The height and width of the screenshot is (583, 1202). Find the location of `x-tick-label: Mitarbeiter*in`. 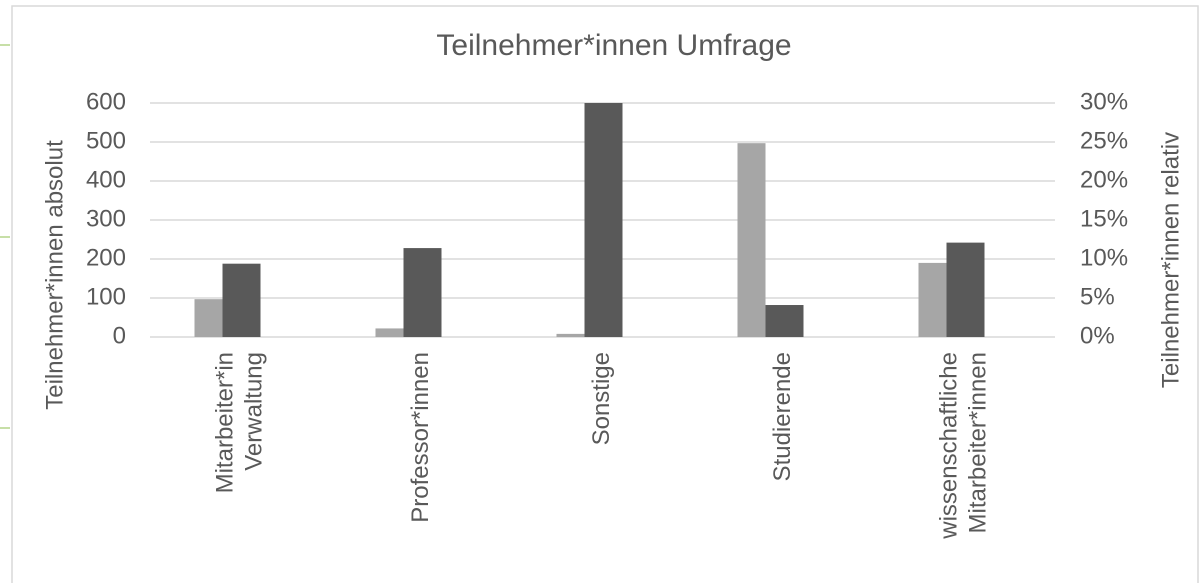

x-tick-label: Mitarbeiter*in is located at coordinates (224, 422).